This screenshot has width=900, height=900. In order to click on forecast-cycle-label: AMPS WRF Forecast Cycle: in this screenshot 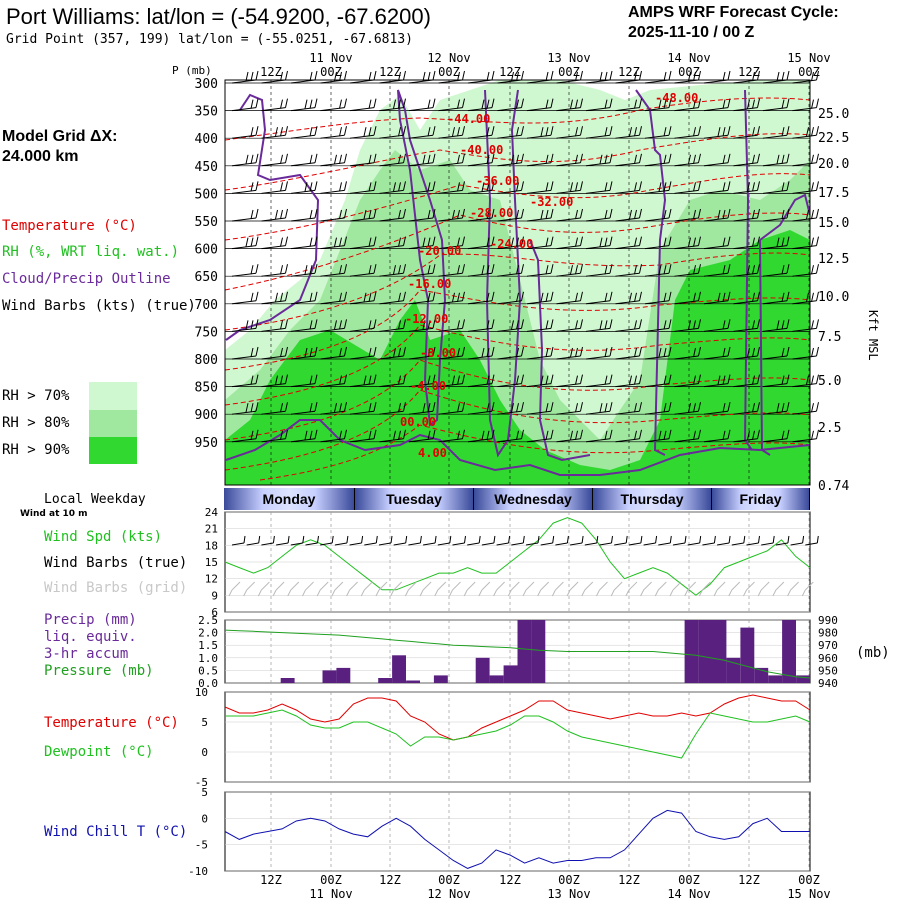, I will do `click(733, 12)`.